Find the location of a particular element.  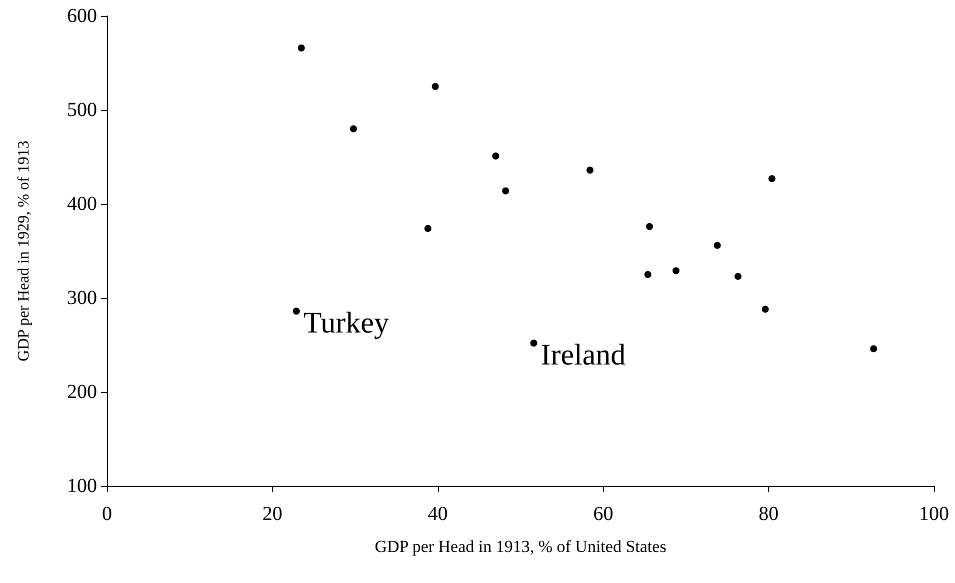

y-tick-label: 100 is located at coordinates (82, 486).